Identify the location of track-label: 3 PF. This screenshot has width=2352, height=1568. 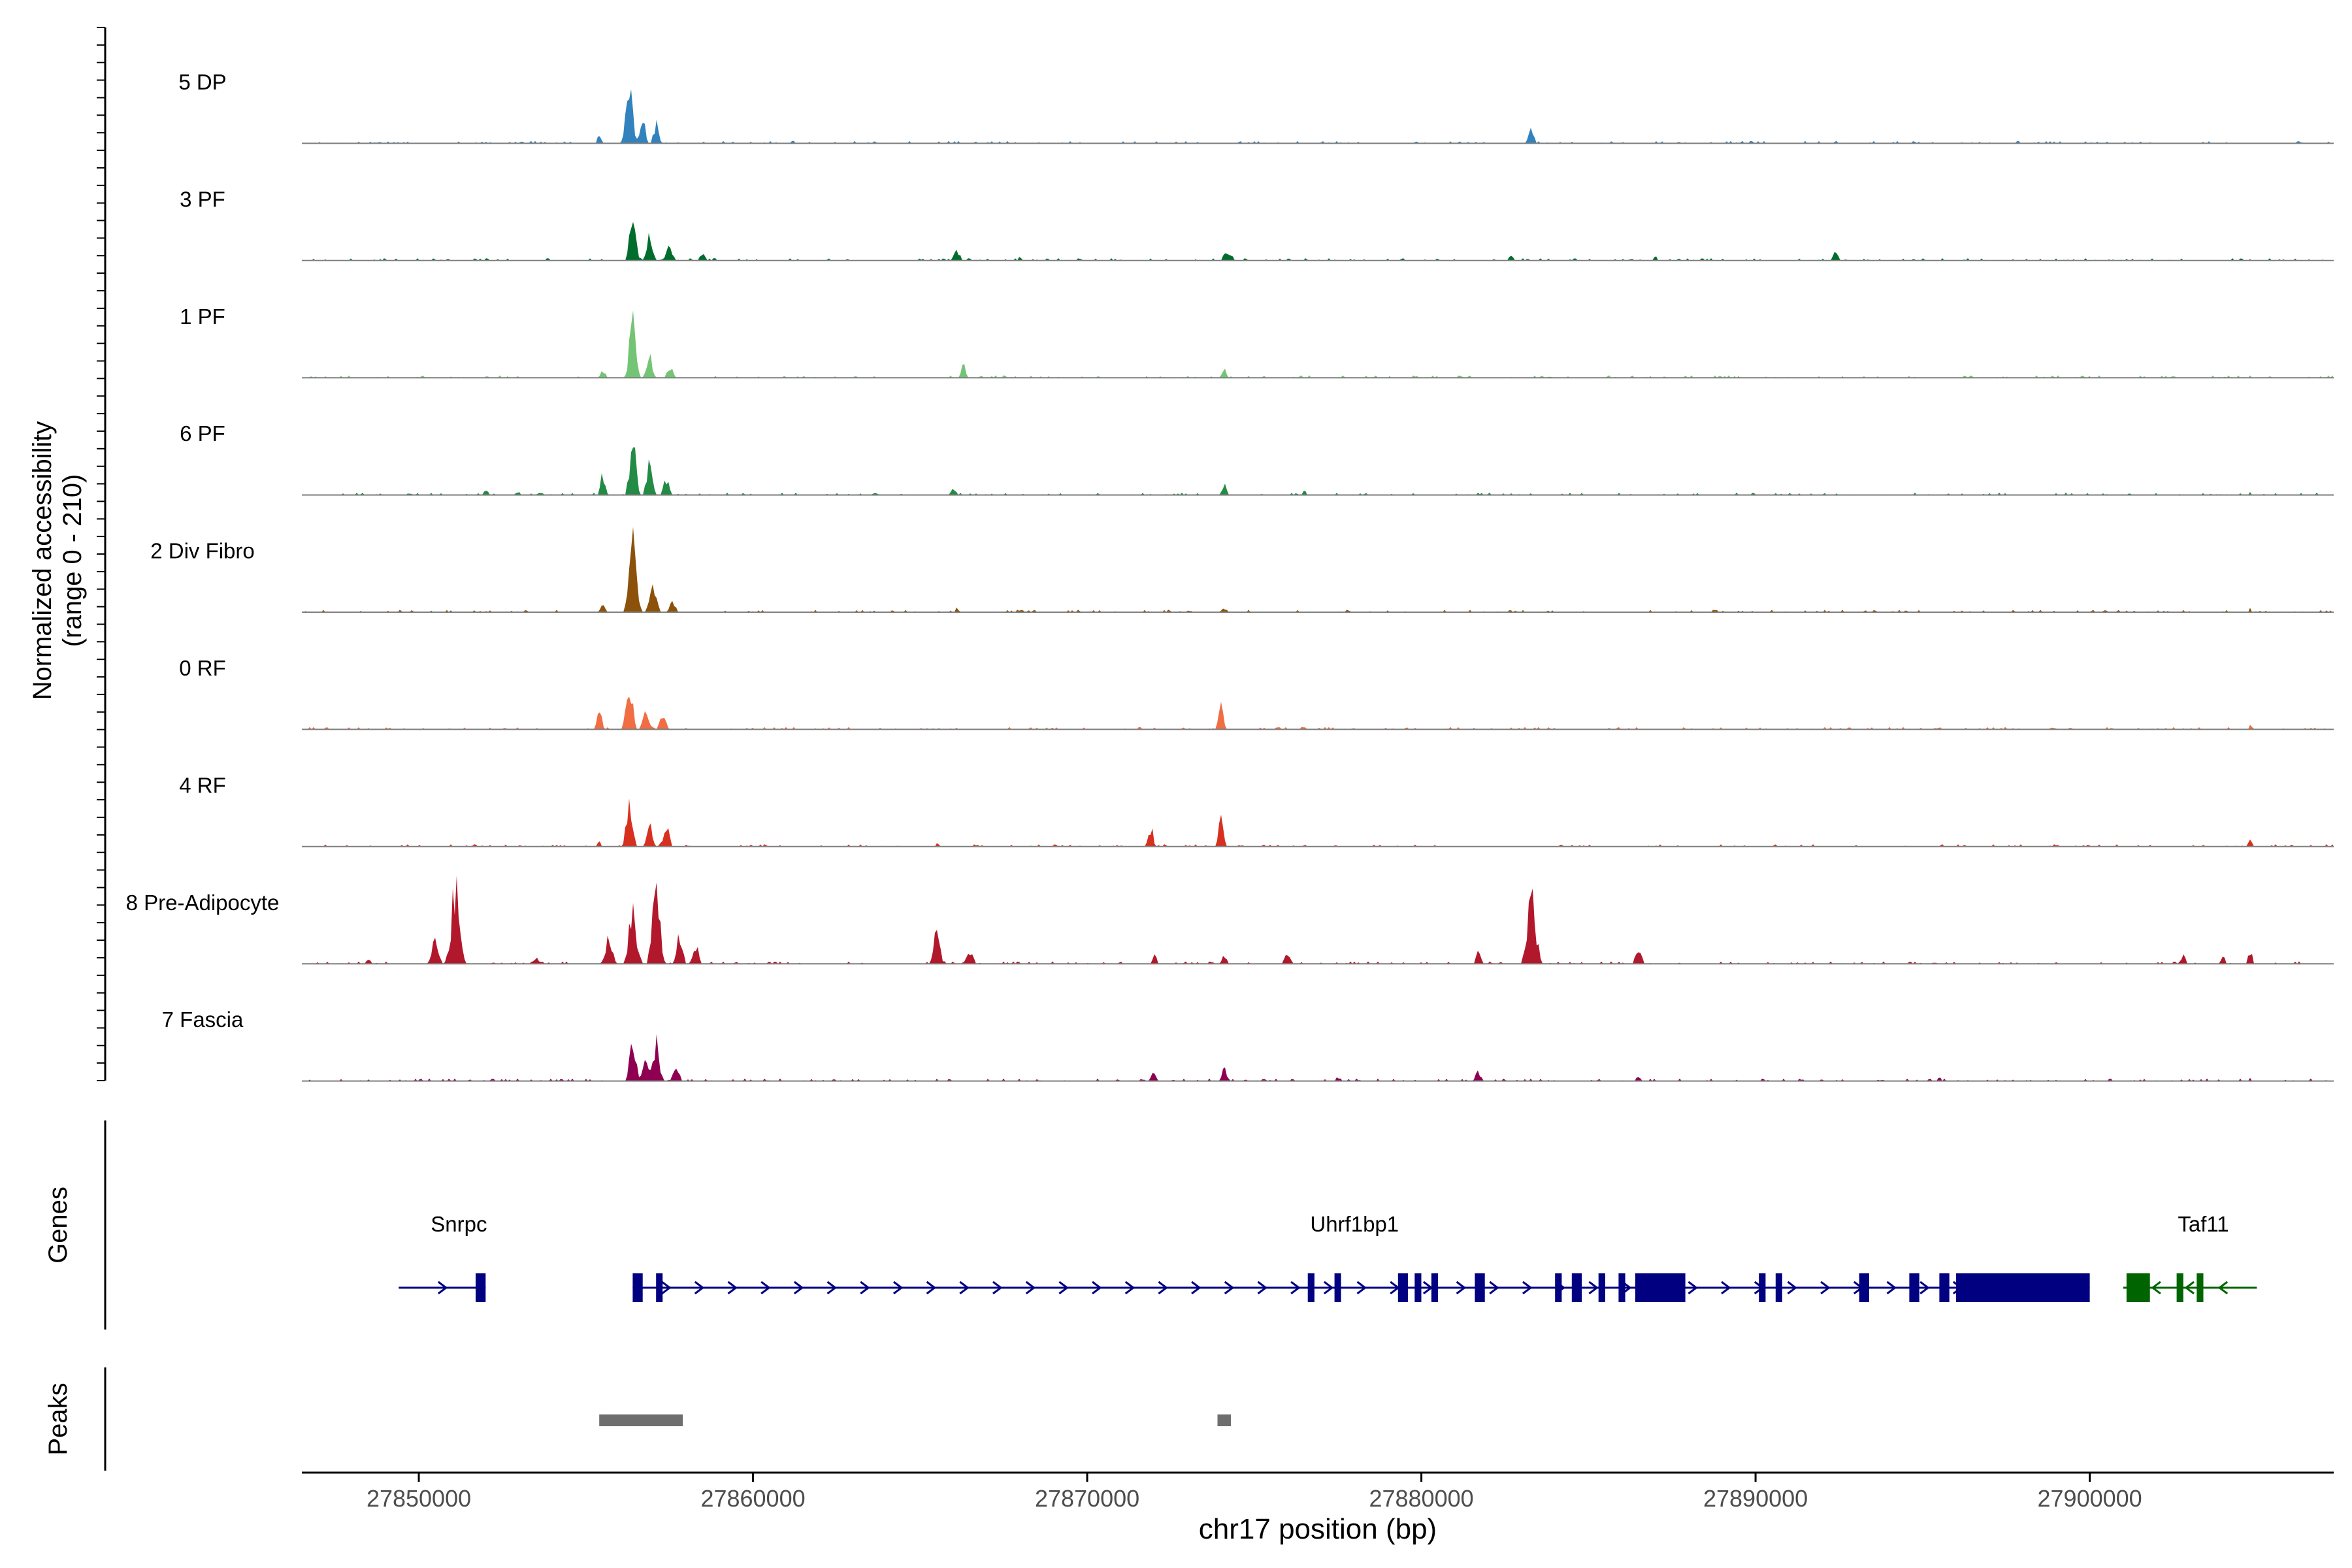
(202, 199).